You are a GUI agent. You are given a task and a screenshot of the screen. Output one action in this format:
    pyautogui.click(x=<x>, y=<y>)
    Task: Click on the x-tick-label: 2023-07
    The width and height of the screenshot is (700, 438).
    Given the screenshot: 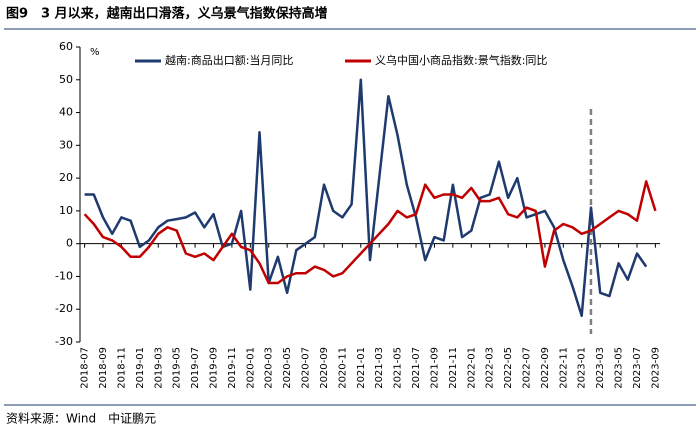 What is the action you would take?
    pyautogui.click(x=637, y=368)
    